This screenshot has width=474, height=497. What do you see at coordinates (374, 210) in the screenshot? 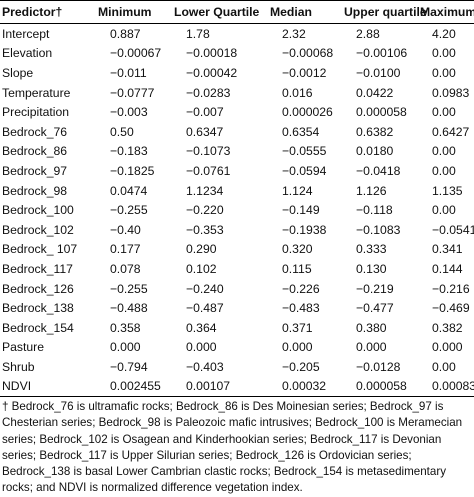
I see `value-cell: −0.118` at bounding box center [374, 210].